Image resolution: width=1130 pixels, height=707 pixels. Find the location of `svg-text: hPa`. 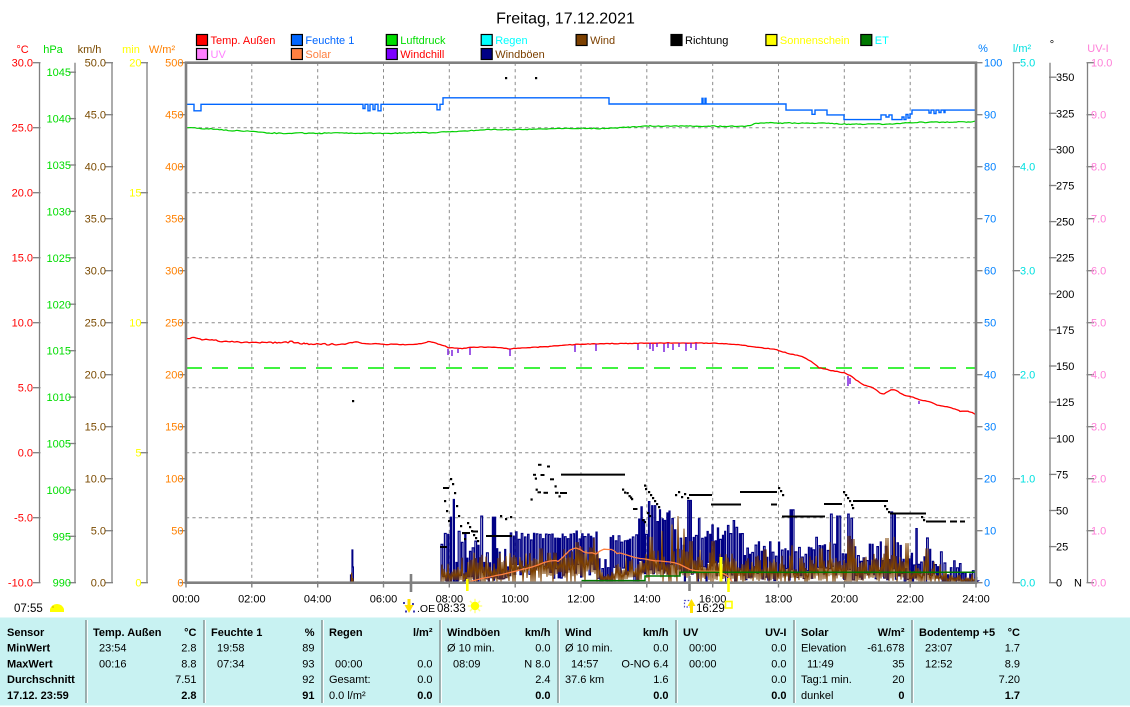

svg-text: hPa is located at coordinates (53, 50).